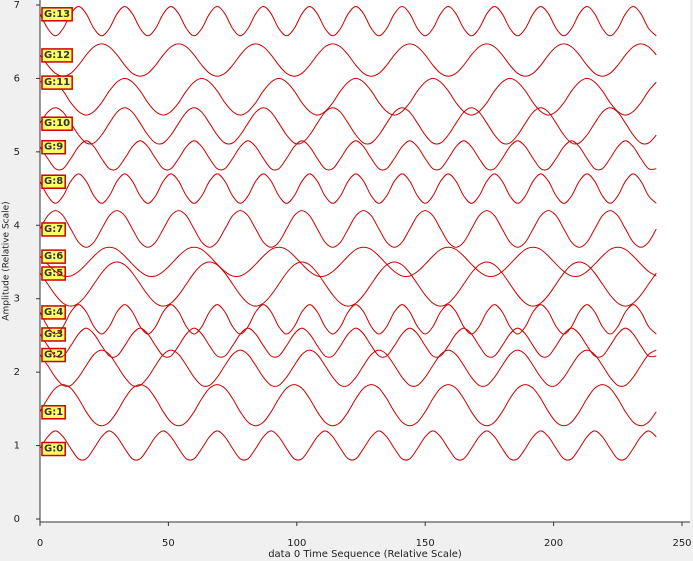 This screenshot has width=693, height=561. I want to click on series-label-text: G:9, so click(53, 147).